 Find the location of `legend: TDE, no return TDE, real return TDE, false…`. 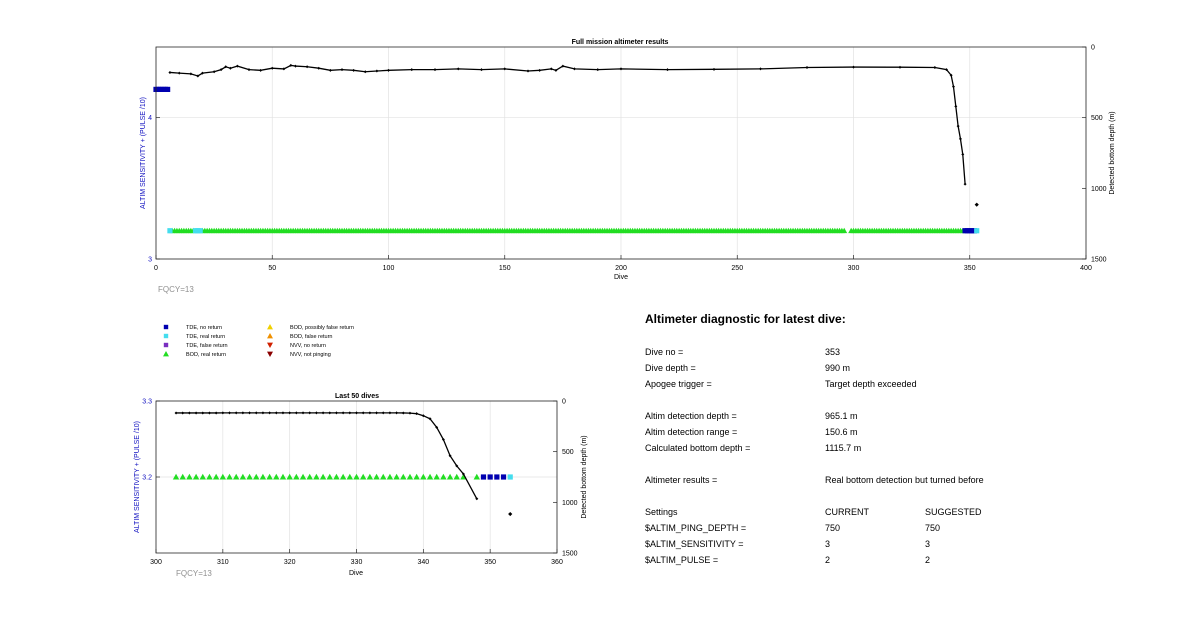

legend: TDE, no return TDE, real return TDE, false… is located at coordinates (258, 341).